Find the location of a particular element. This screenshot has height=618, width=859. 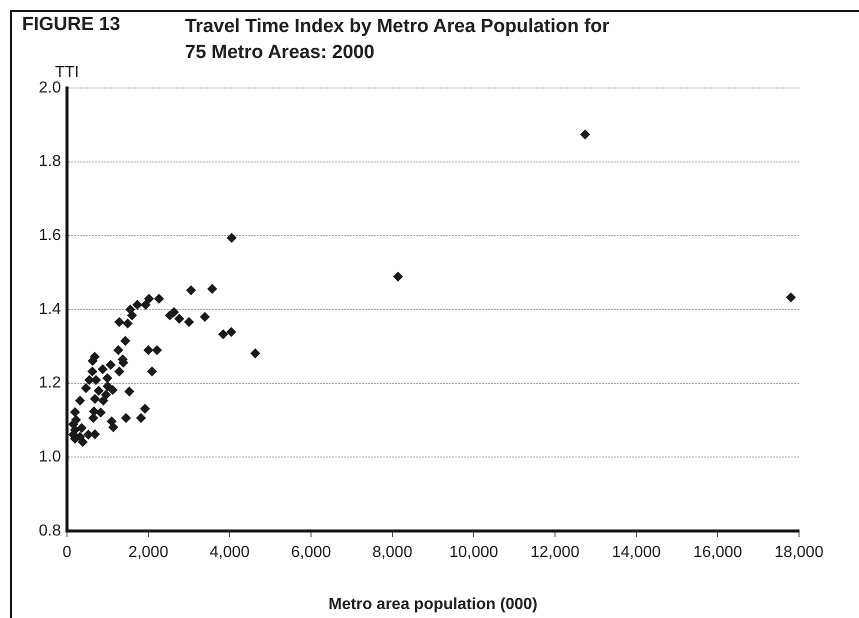

x-tick-label: 8,000 is located at coordinates (392, 553).